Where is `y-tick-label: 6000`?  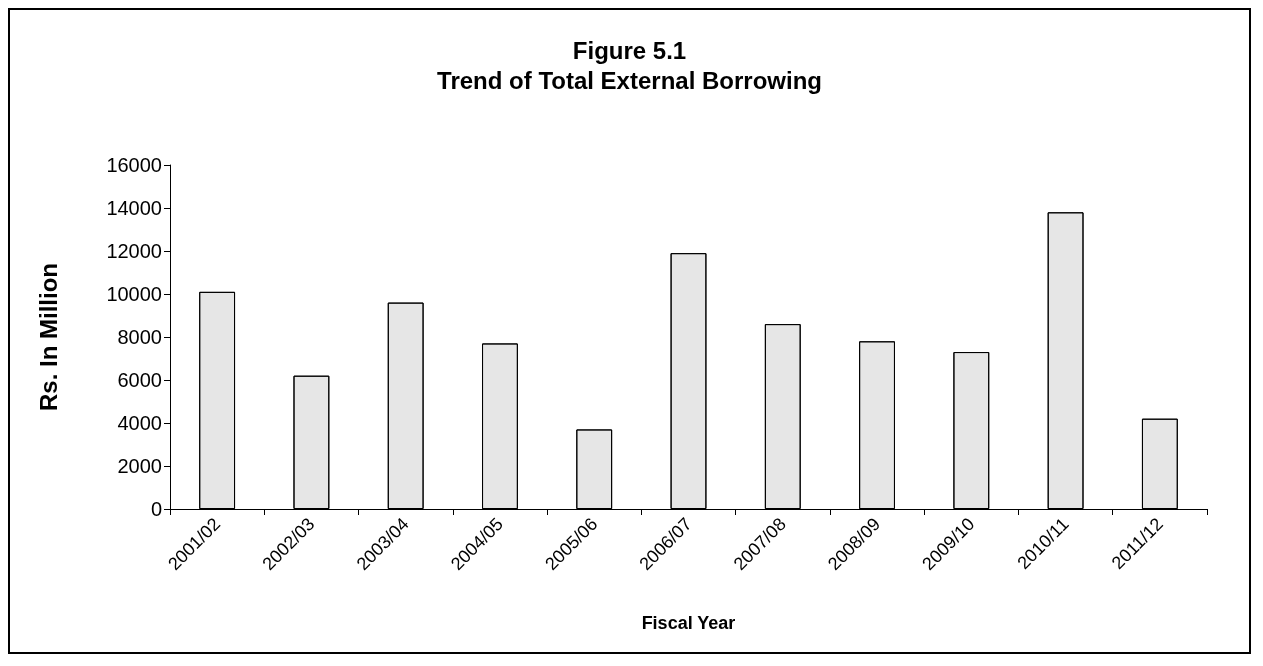
y-tick-label: 6000 is located at coordinates (139, 380).